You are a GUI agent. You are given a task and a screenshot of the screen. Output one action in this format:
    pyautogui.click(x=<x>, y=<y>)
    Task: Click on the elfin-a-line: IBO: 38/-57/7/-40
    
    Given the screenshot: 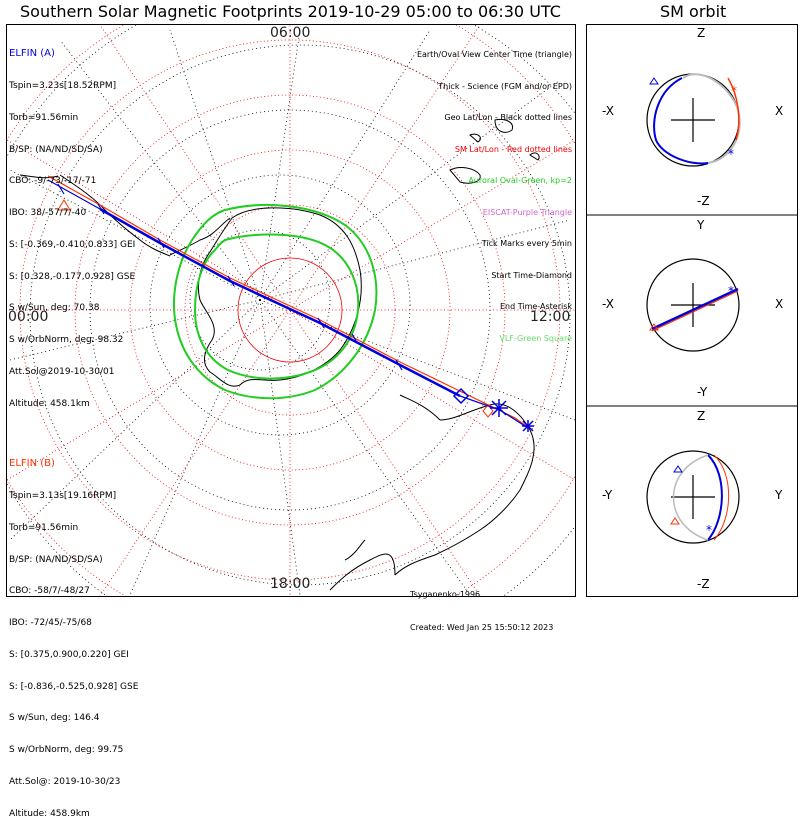 What is the action you would take?
    pyautogui.click(x=48, y=213)
    